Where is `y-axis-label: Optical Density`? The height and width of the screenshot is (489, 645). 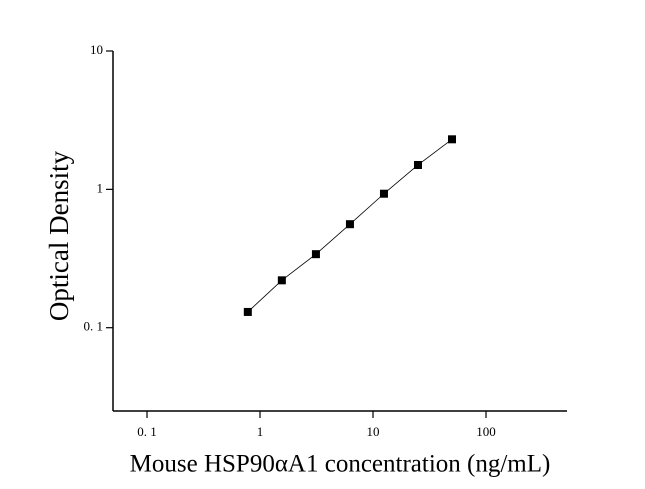
y-axis-label: Optical Density is located at coordinates (59, 235).